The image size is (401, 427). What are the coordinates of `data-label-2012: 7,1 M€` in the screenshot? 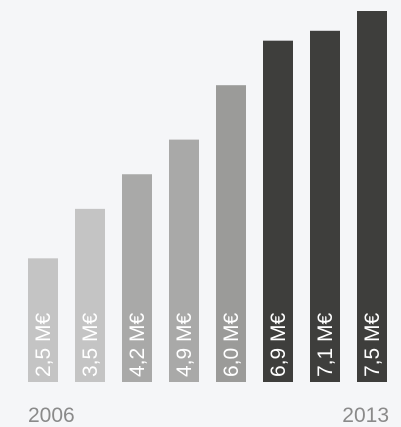 It's located at (325, 344).